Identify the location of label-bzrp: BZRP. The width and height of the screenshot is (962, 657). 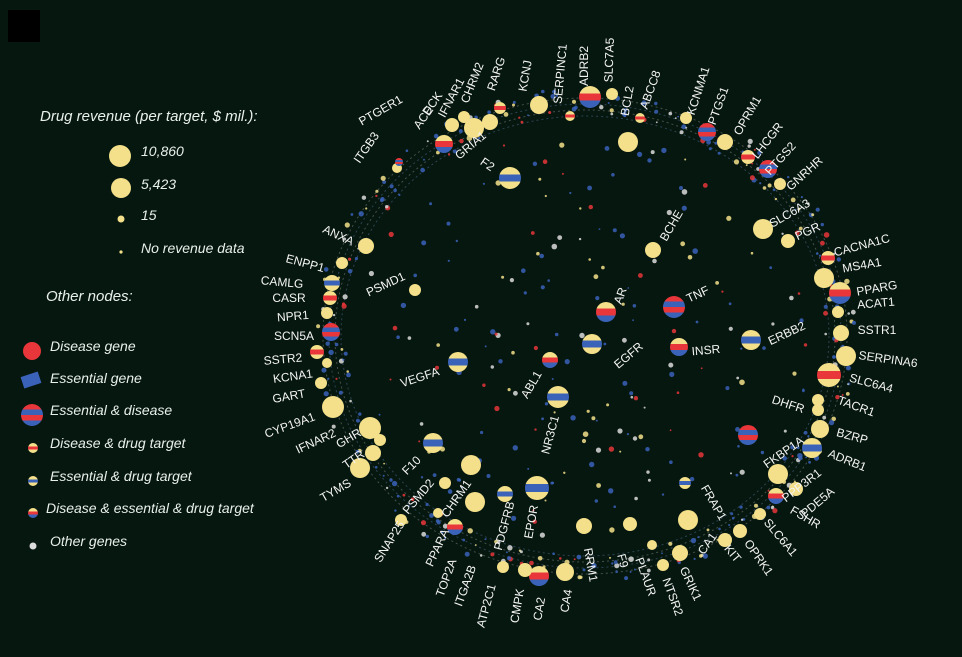
(852, 436).